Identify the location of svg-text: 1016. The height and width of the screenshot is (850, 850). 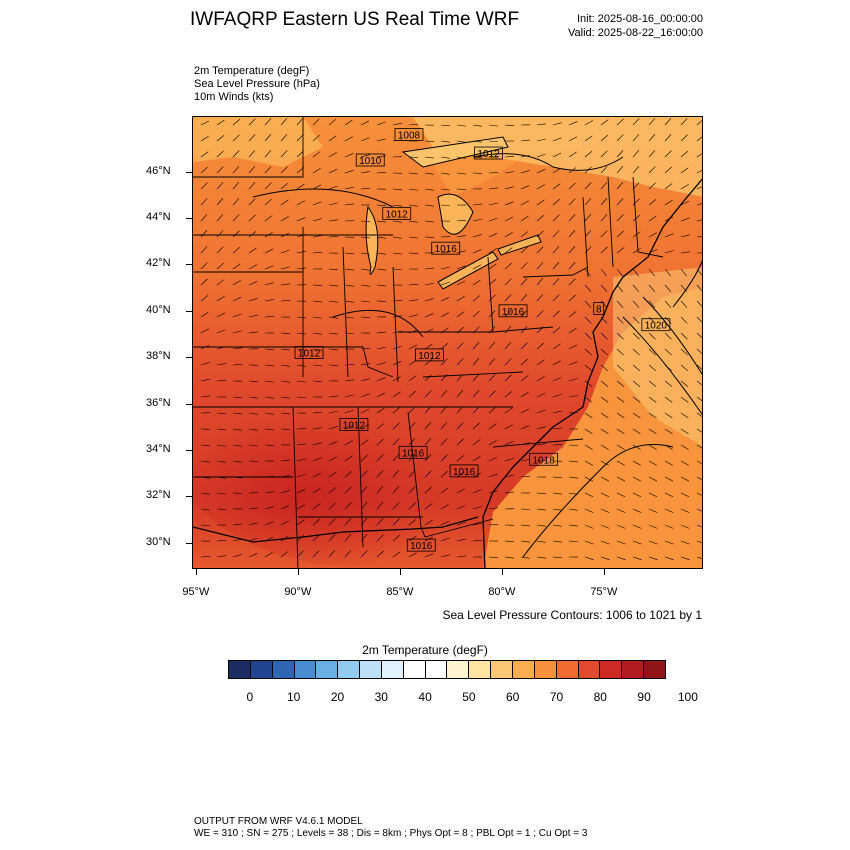
(446, 249).